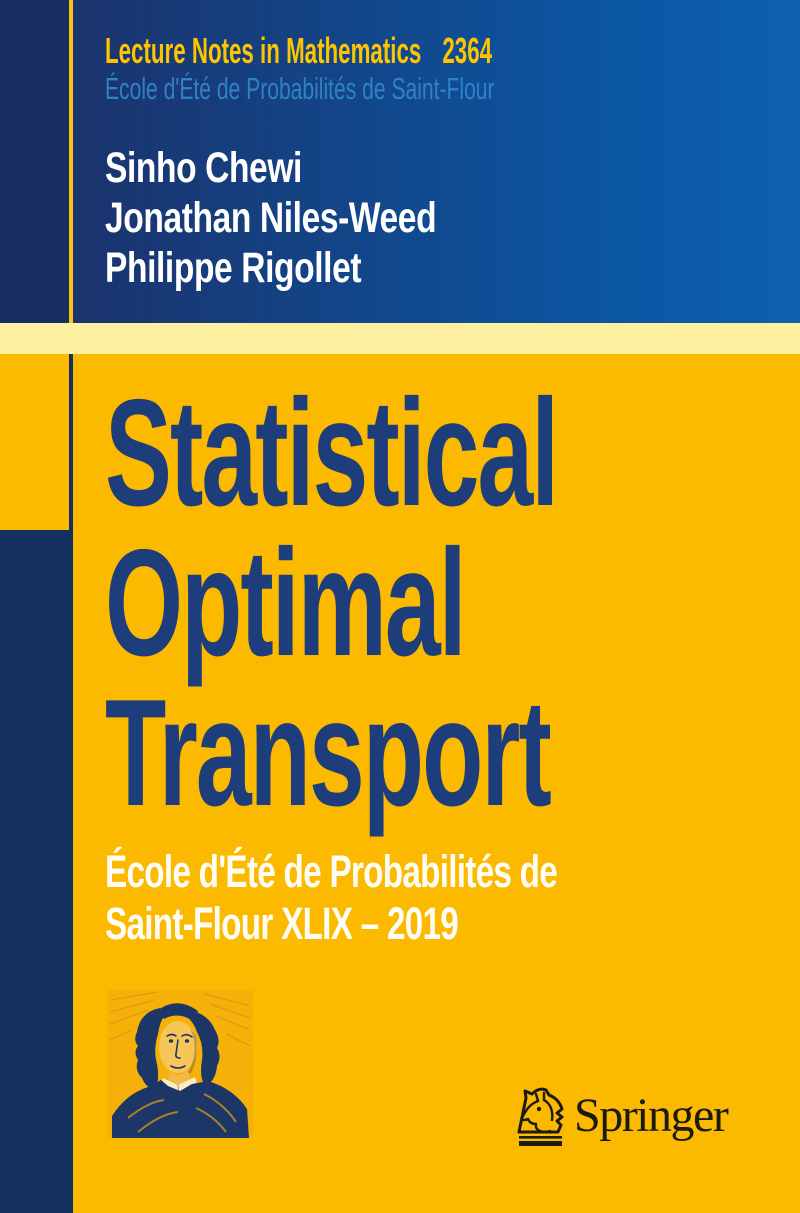 Image resolution: width=800 pixels, height=1213 pixels. Describe the element at coordinates (540, 1116) in the screenshot. I see `springer-horse-icon` at that location.